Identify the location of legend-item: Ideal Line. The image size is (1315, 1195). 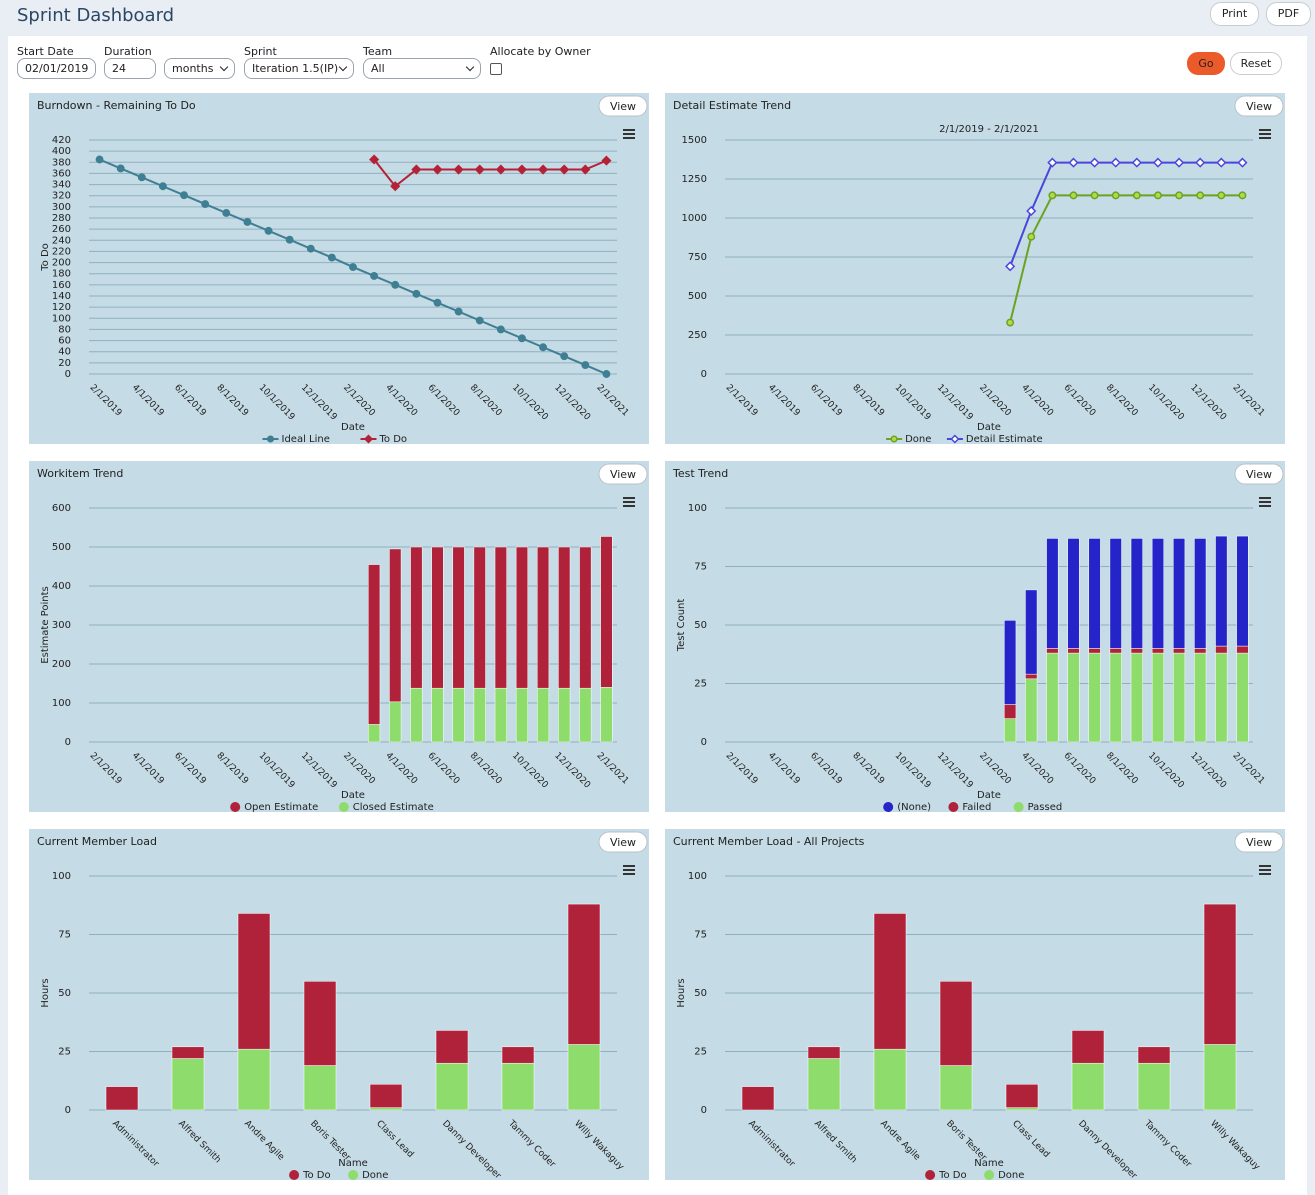
(296, 439).